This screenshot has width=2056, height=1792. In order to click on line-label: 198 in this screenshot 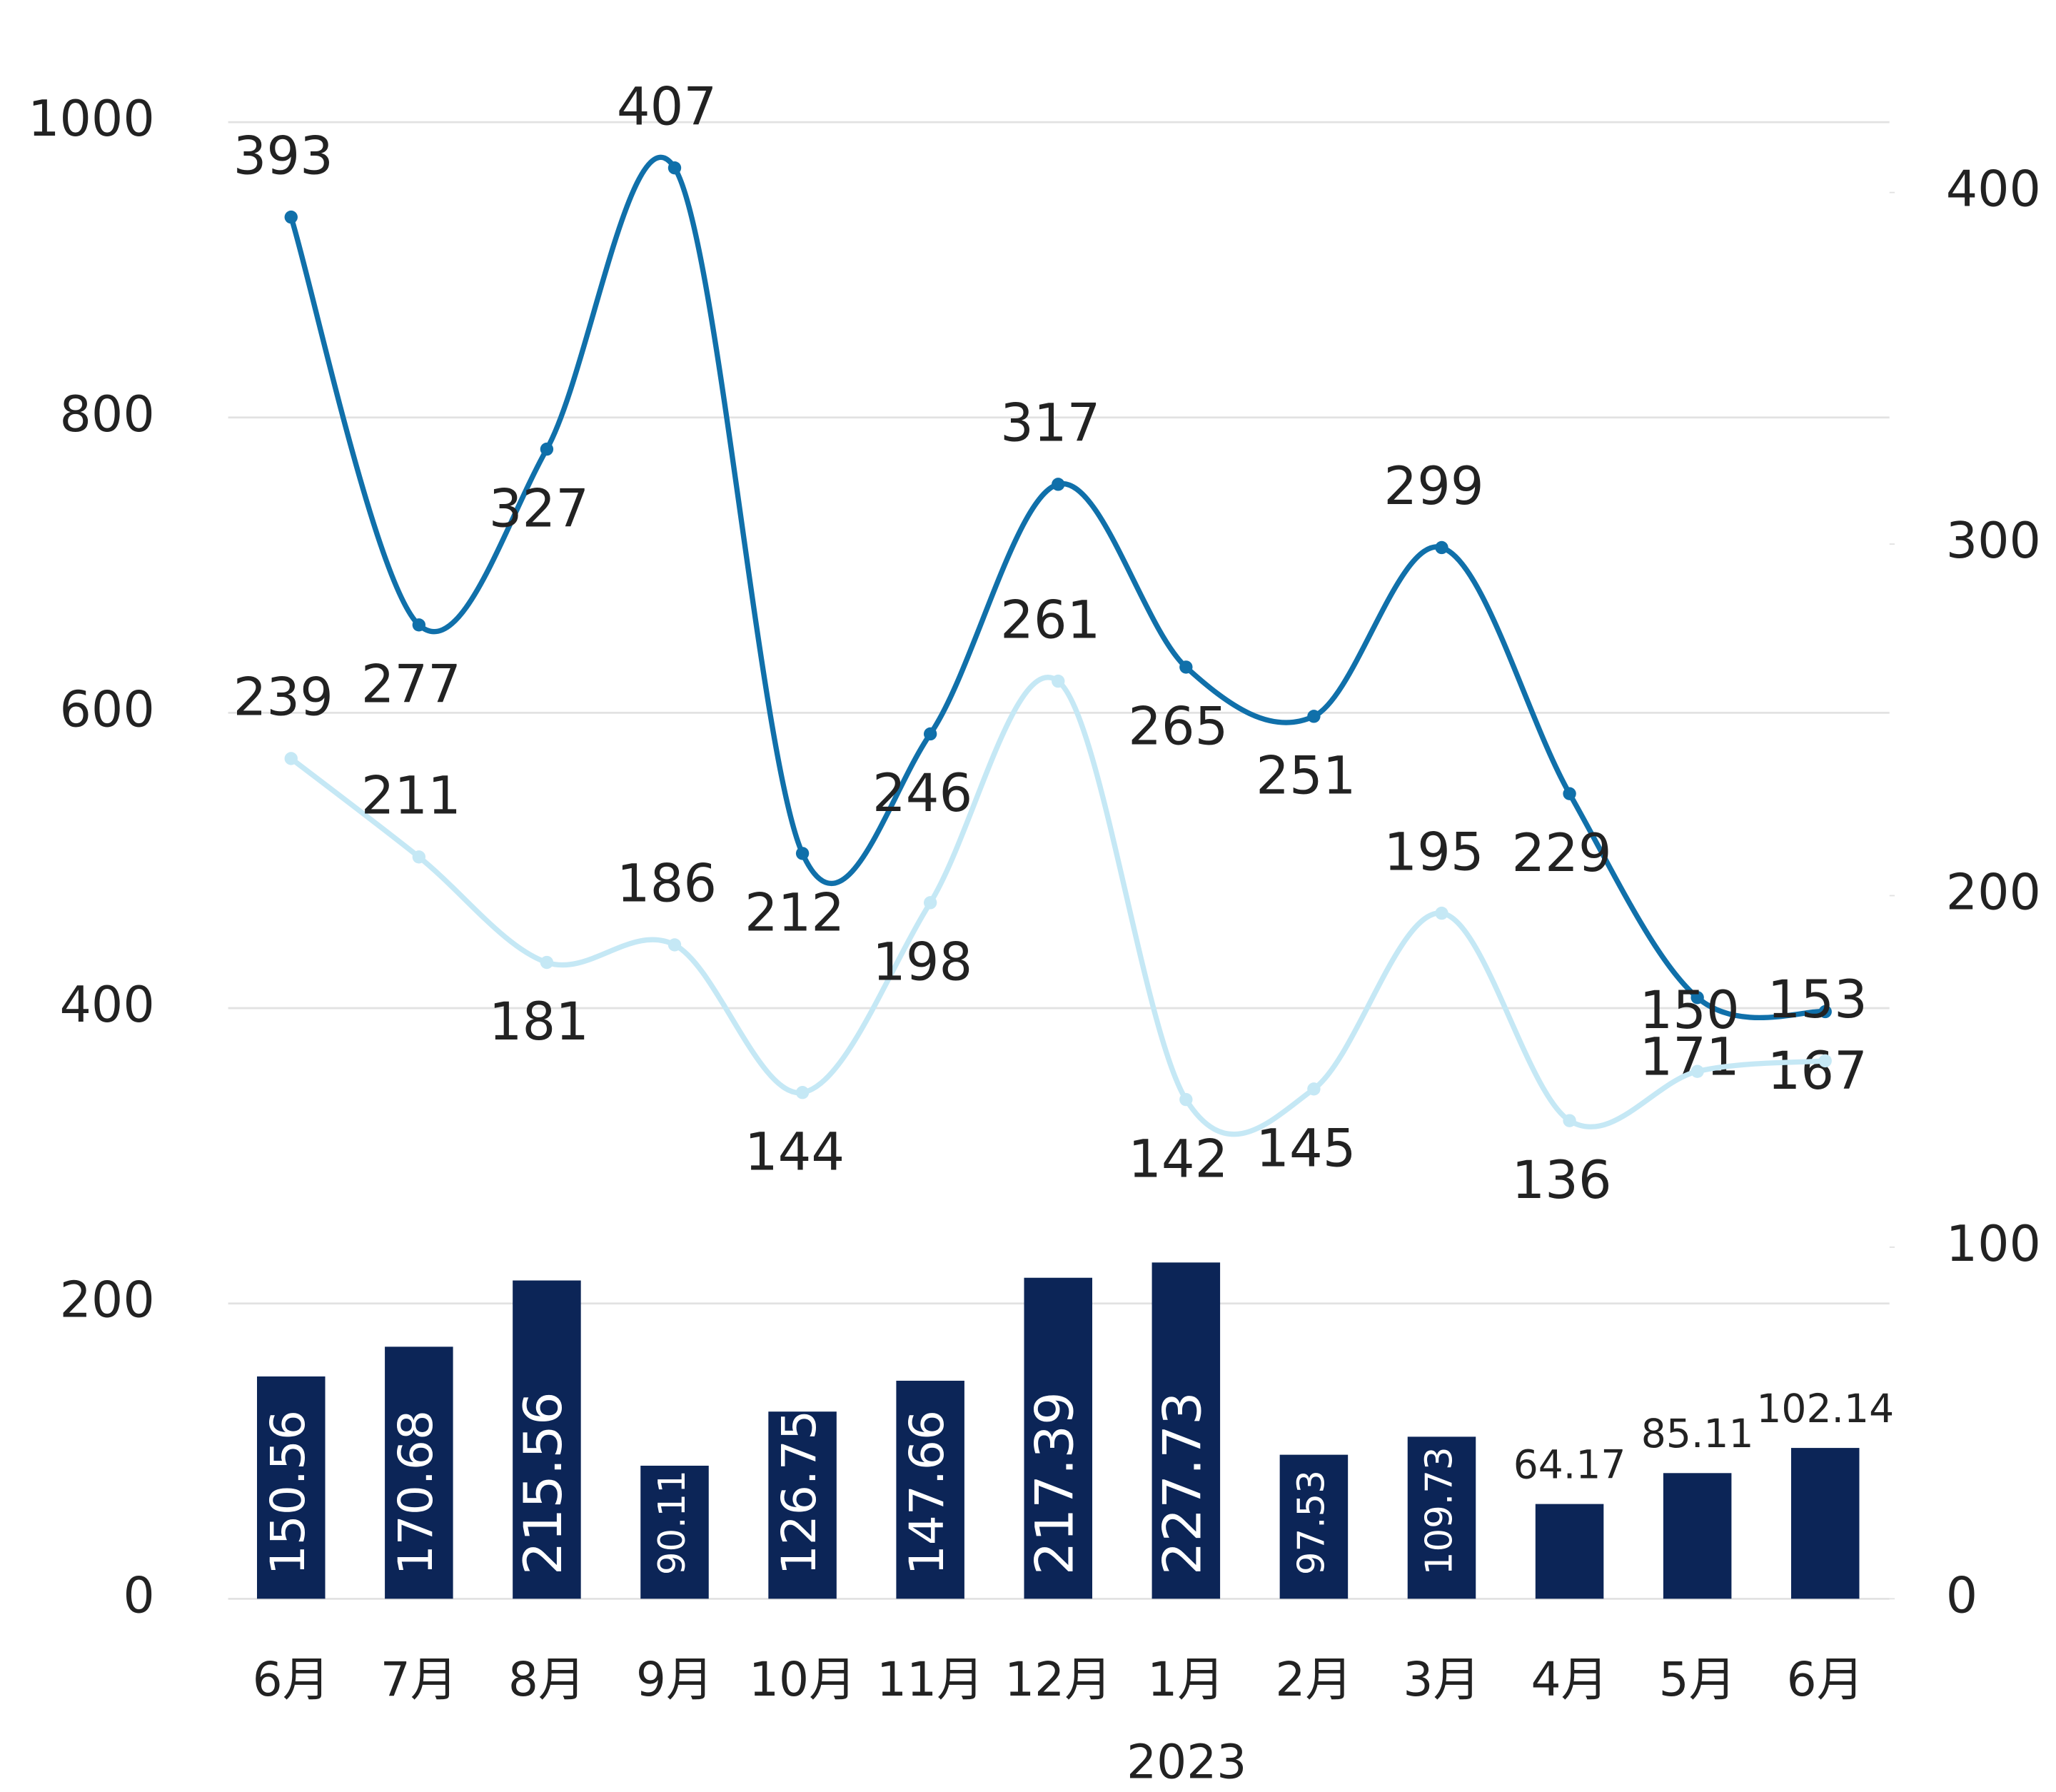, I will do `click(922, 963)`.